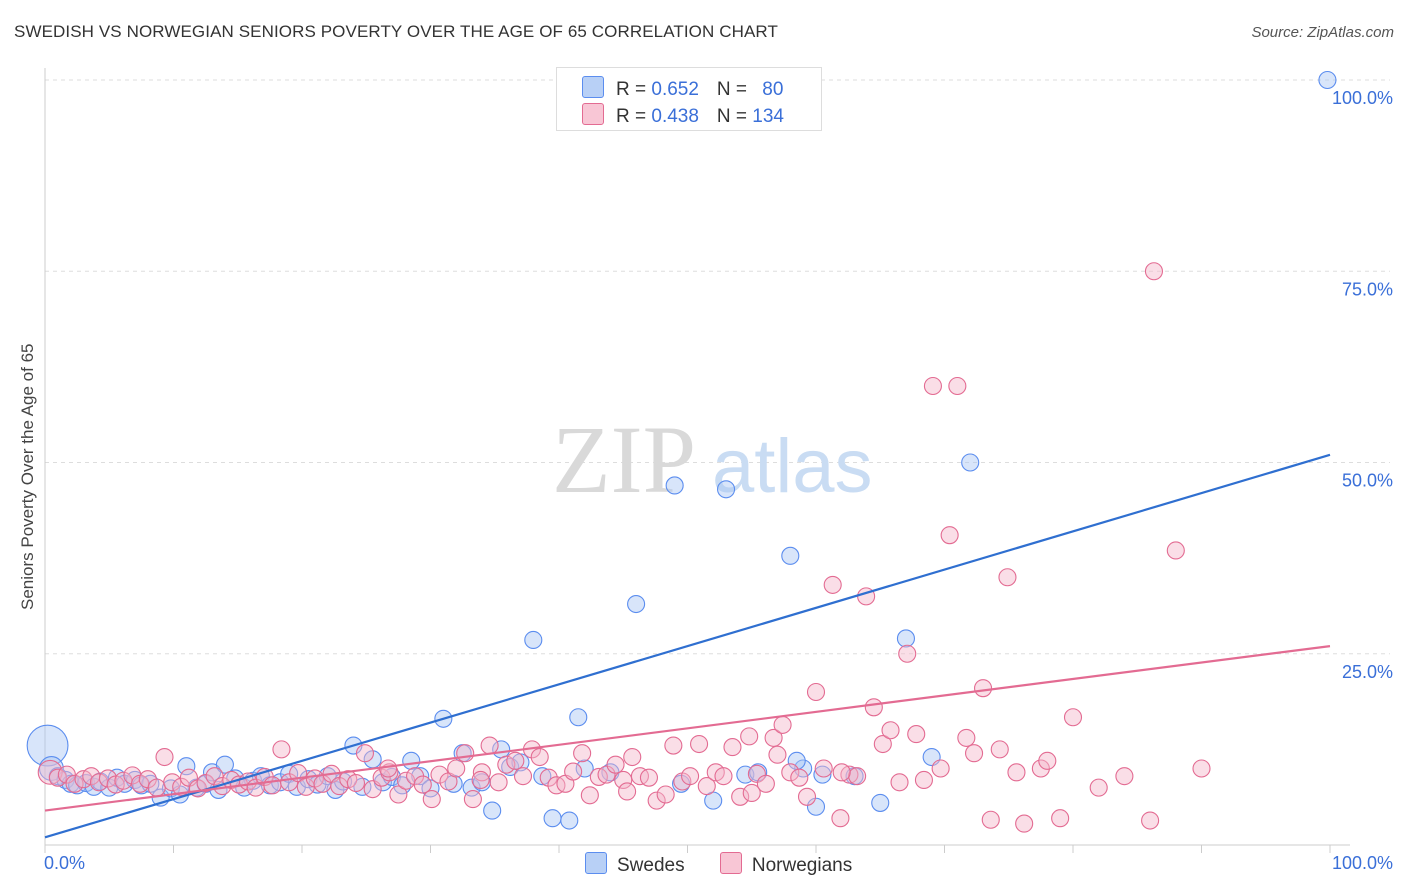 Image resolution: width=1406 pixels, height=892 pixels. Describe the element at coordinates (773, 89) in the screenshot. I see `swedes-n-value: 80` at that location.